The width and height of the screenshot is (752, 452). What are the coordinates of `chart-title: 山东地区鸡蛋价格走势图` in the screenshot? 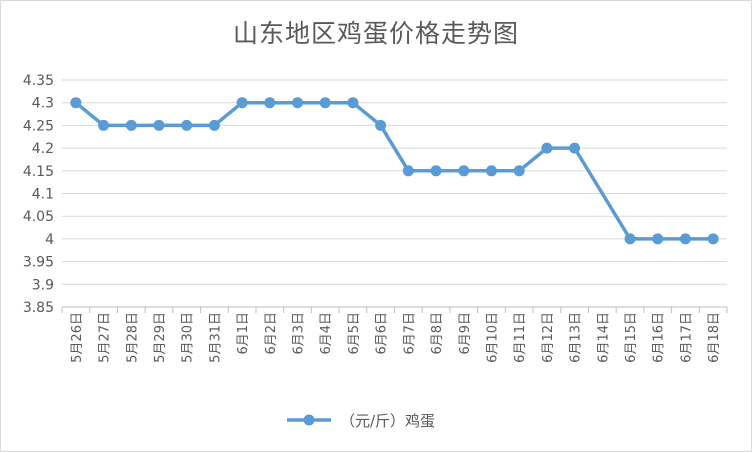 It's located at (375, 33).